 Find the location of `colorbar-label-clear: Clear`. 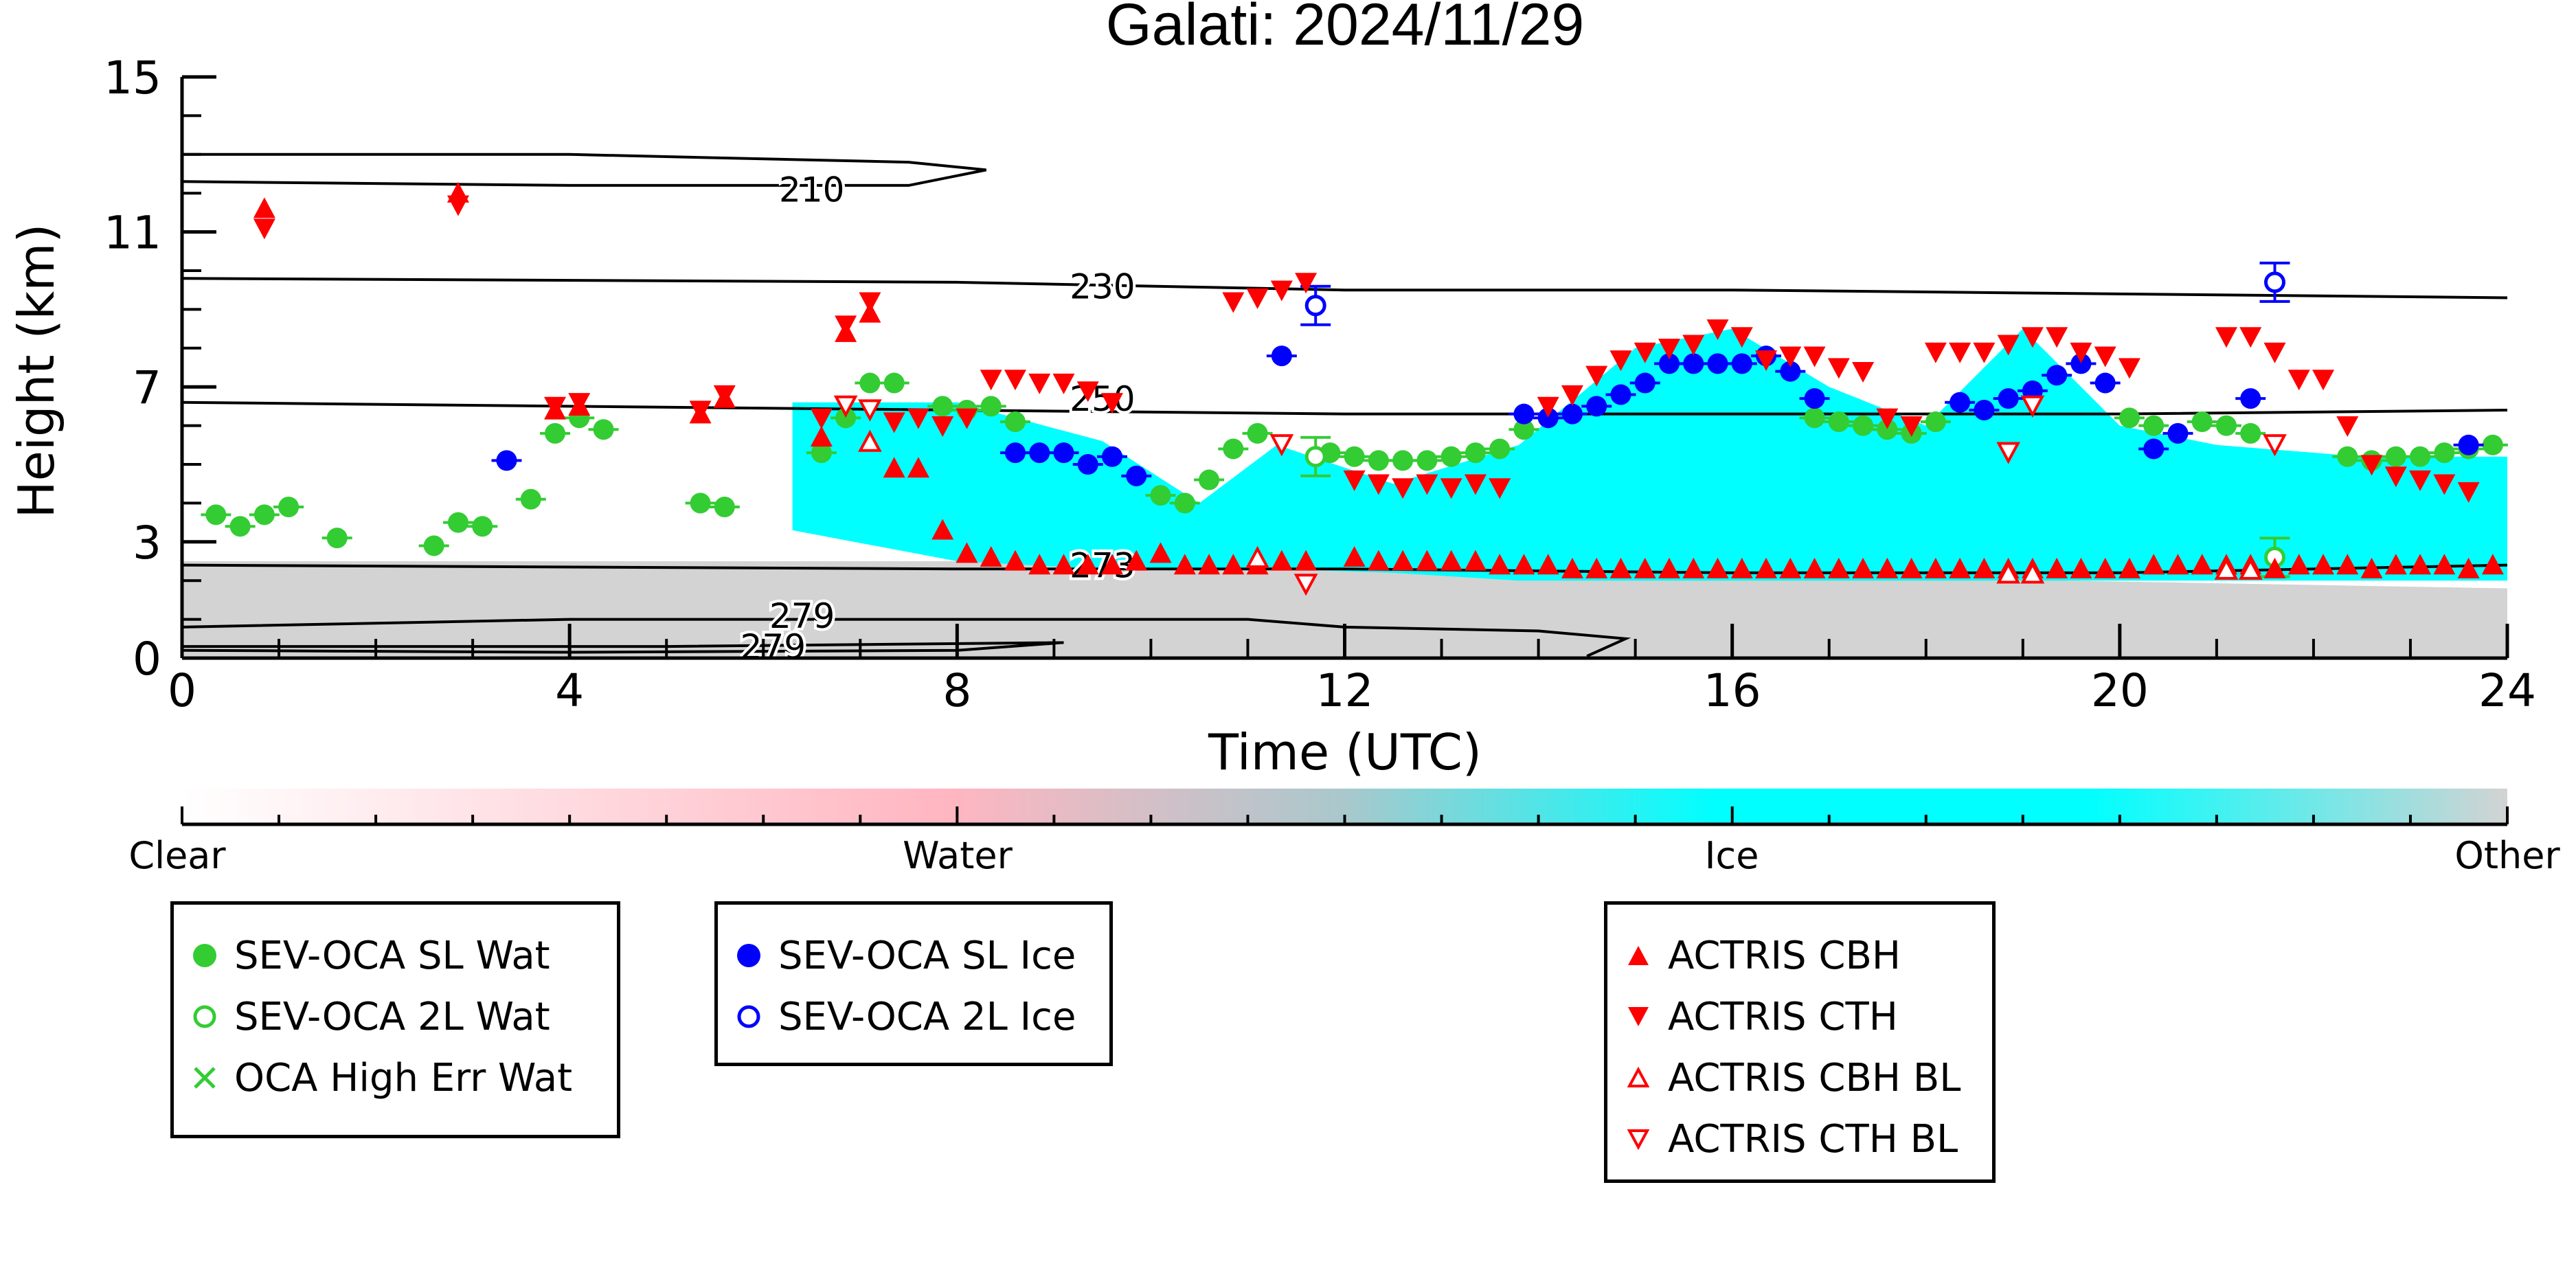

colorbar-label-clear: Clear is located at coordinates (177, 855).